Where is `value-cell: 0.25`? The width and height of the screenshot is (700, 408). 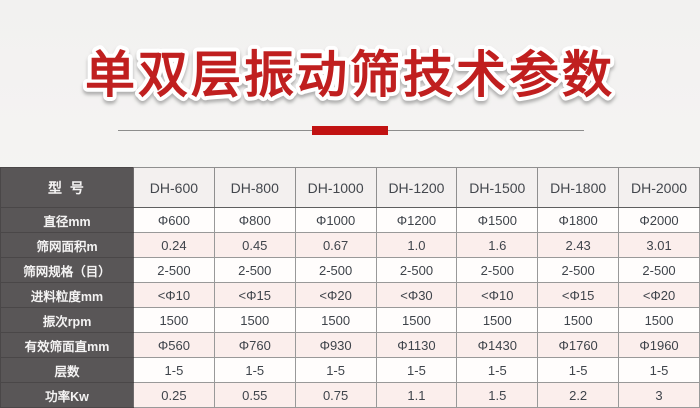
value-cell: 0.25 is located at coordinates (174, 395).